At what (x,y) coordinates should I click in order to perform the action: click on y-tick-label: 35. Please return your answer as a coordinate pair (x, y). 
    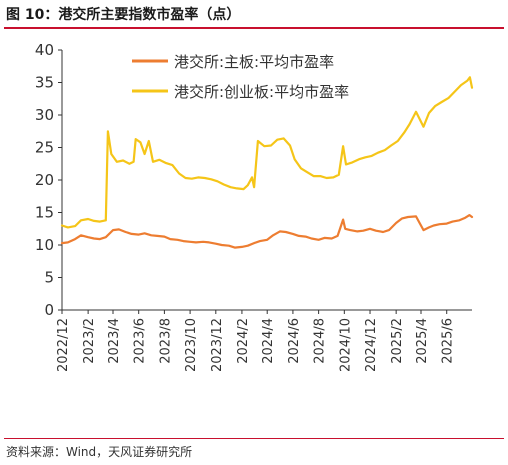
    Looking at the image, I should click on (44, 83).